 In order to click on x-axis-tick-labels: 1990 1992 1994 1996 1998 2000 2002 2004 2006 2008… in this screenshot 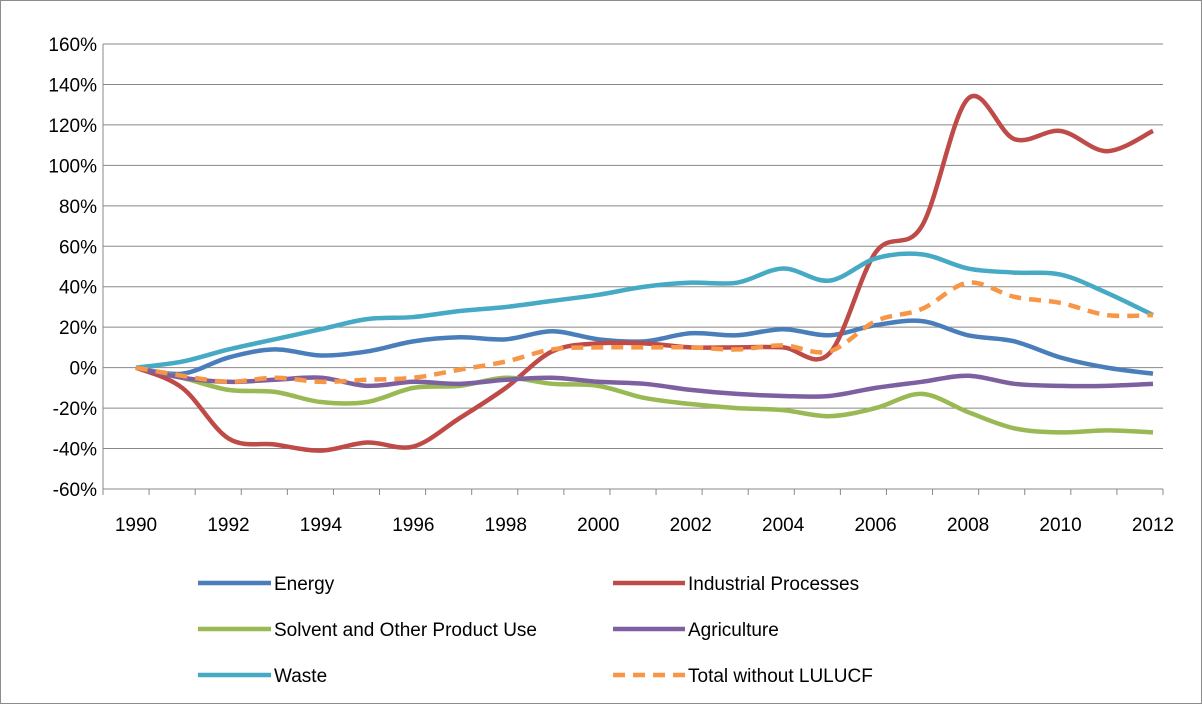, I will do `click(644, 525)`.